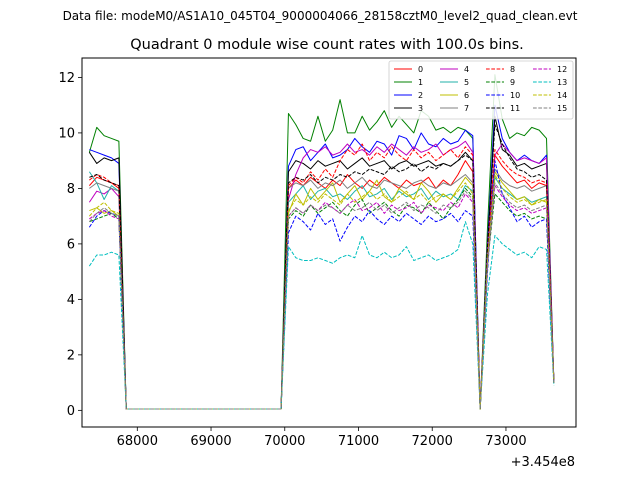  I want to click on x-offset-label: +3.454e8, so click(543, 462).